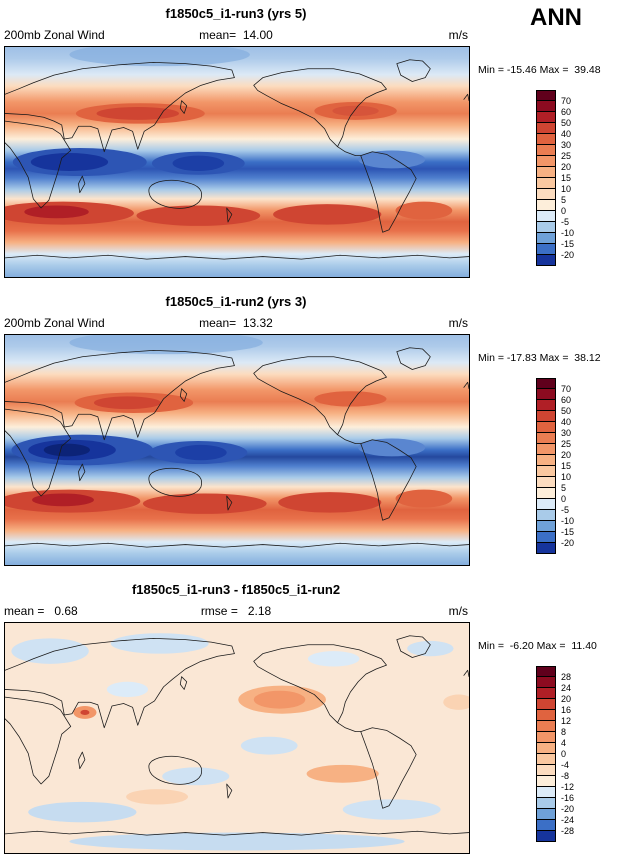 The image size is (620, 861). Describe the element at coordinates (566, 145) in the screenshot. I see `colorbar-tick-label: 30` at that location.